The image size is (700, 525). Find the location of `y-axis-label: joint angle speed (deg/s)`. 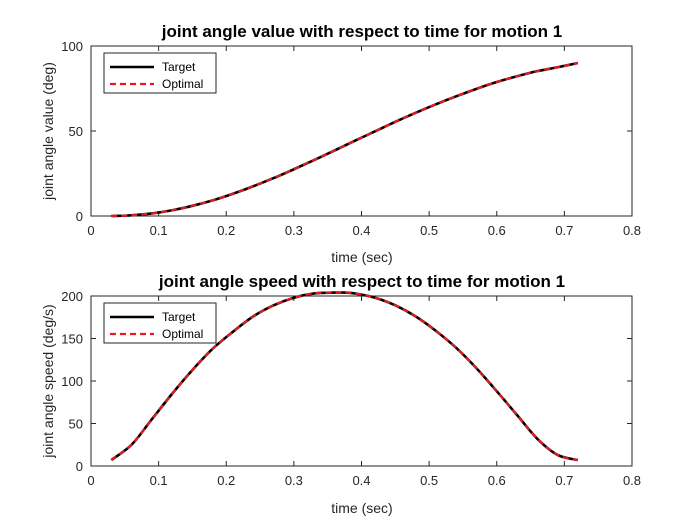

y-axis-label: joint angle speed (deg/s) is located at coordinates (48, 381).